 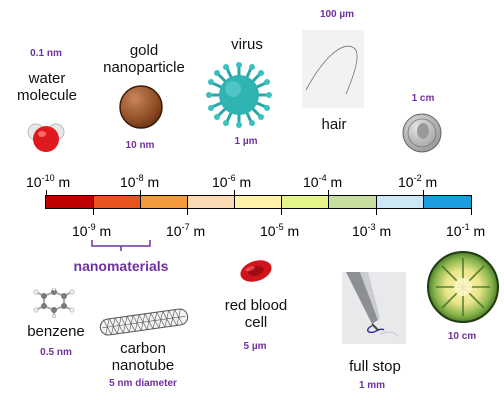 What do you see at coordinates (144, 50) in the screenshot?
I see `gold-nanoparticle-label-line1: gold` at bounding box center [144, 50].